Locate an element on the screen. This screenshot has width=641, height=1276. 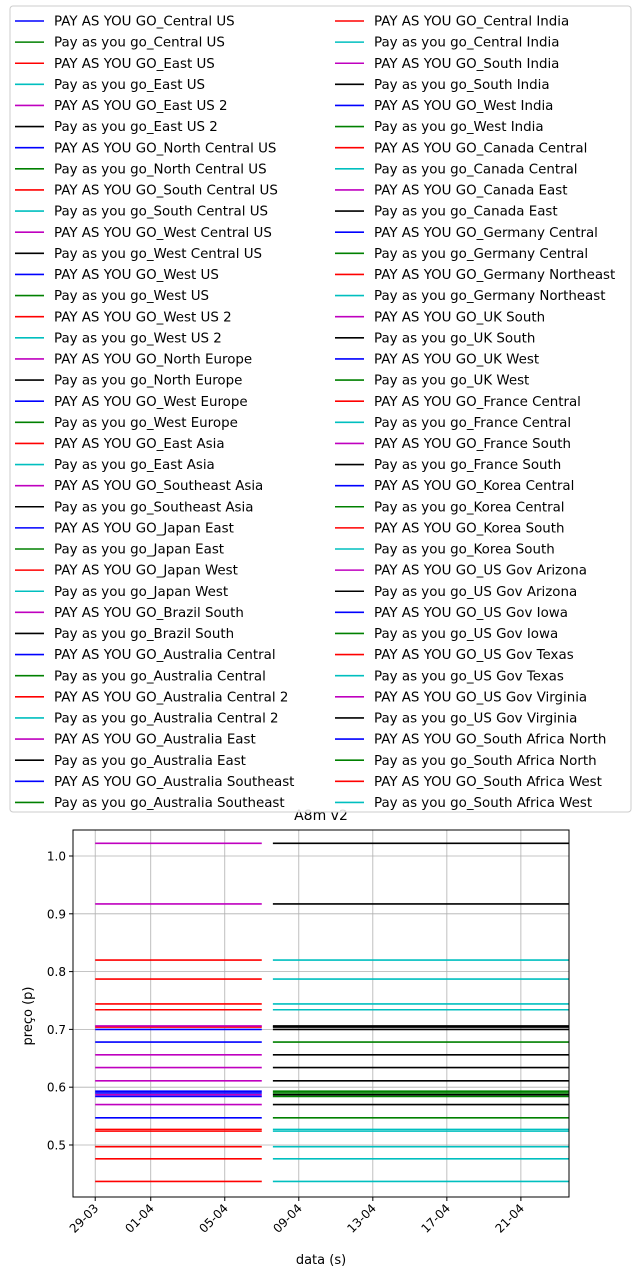
x-tick-label: 01-04 is located at coordinates (139, 1218).